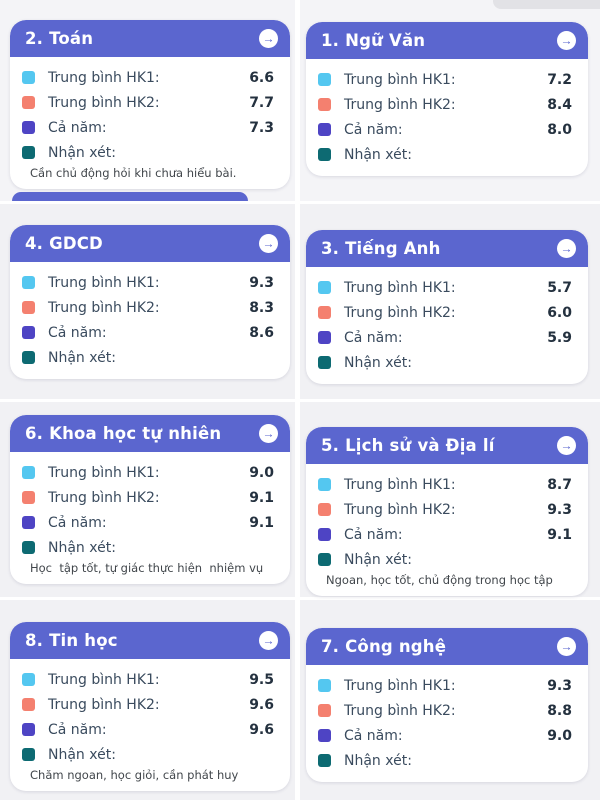 The height and width of the screenshot is (800, 600). Describe the element at coordinates (148, 307) in the screenshot. I see `score-row-hk2: Trung bình HK2: 8.3` at that location.